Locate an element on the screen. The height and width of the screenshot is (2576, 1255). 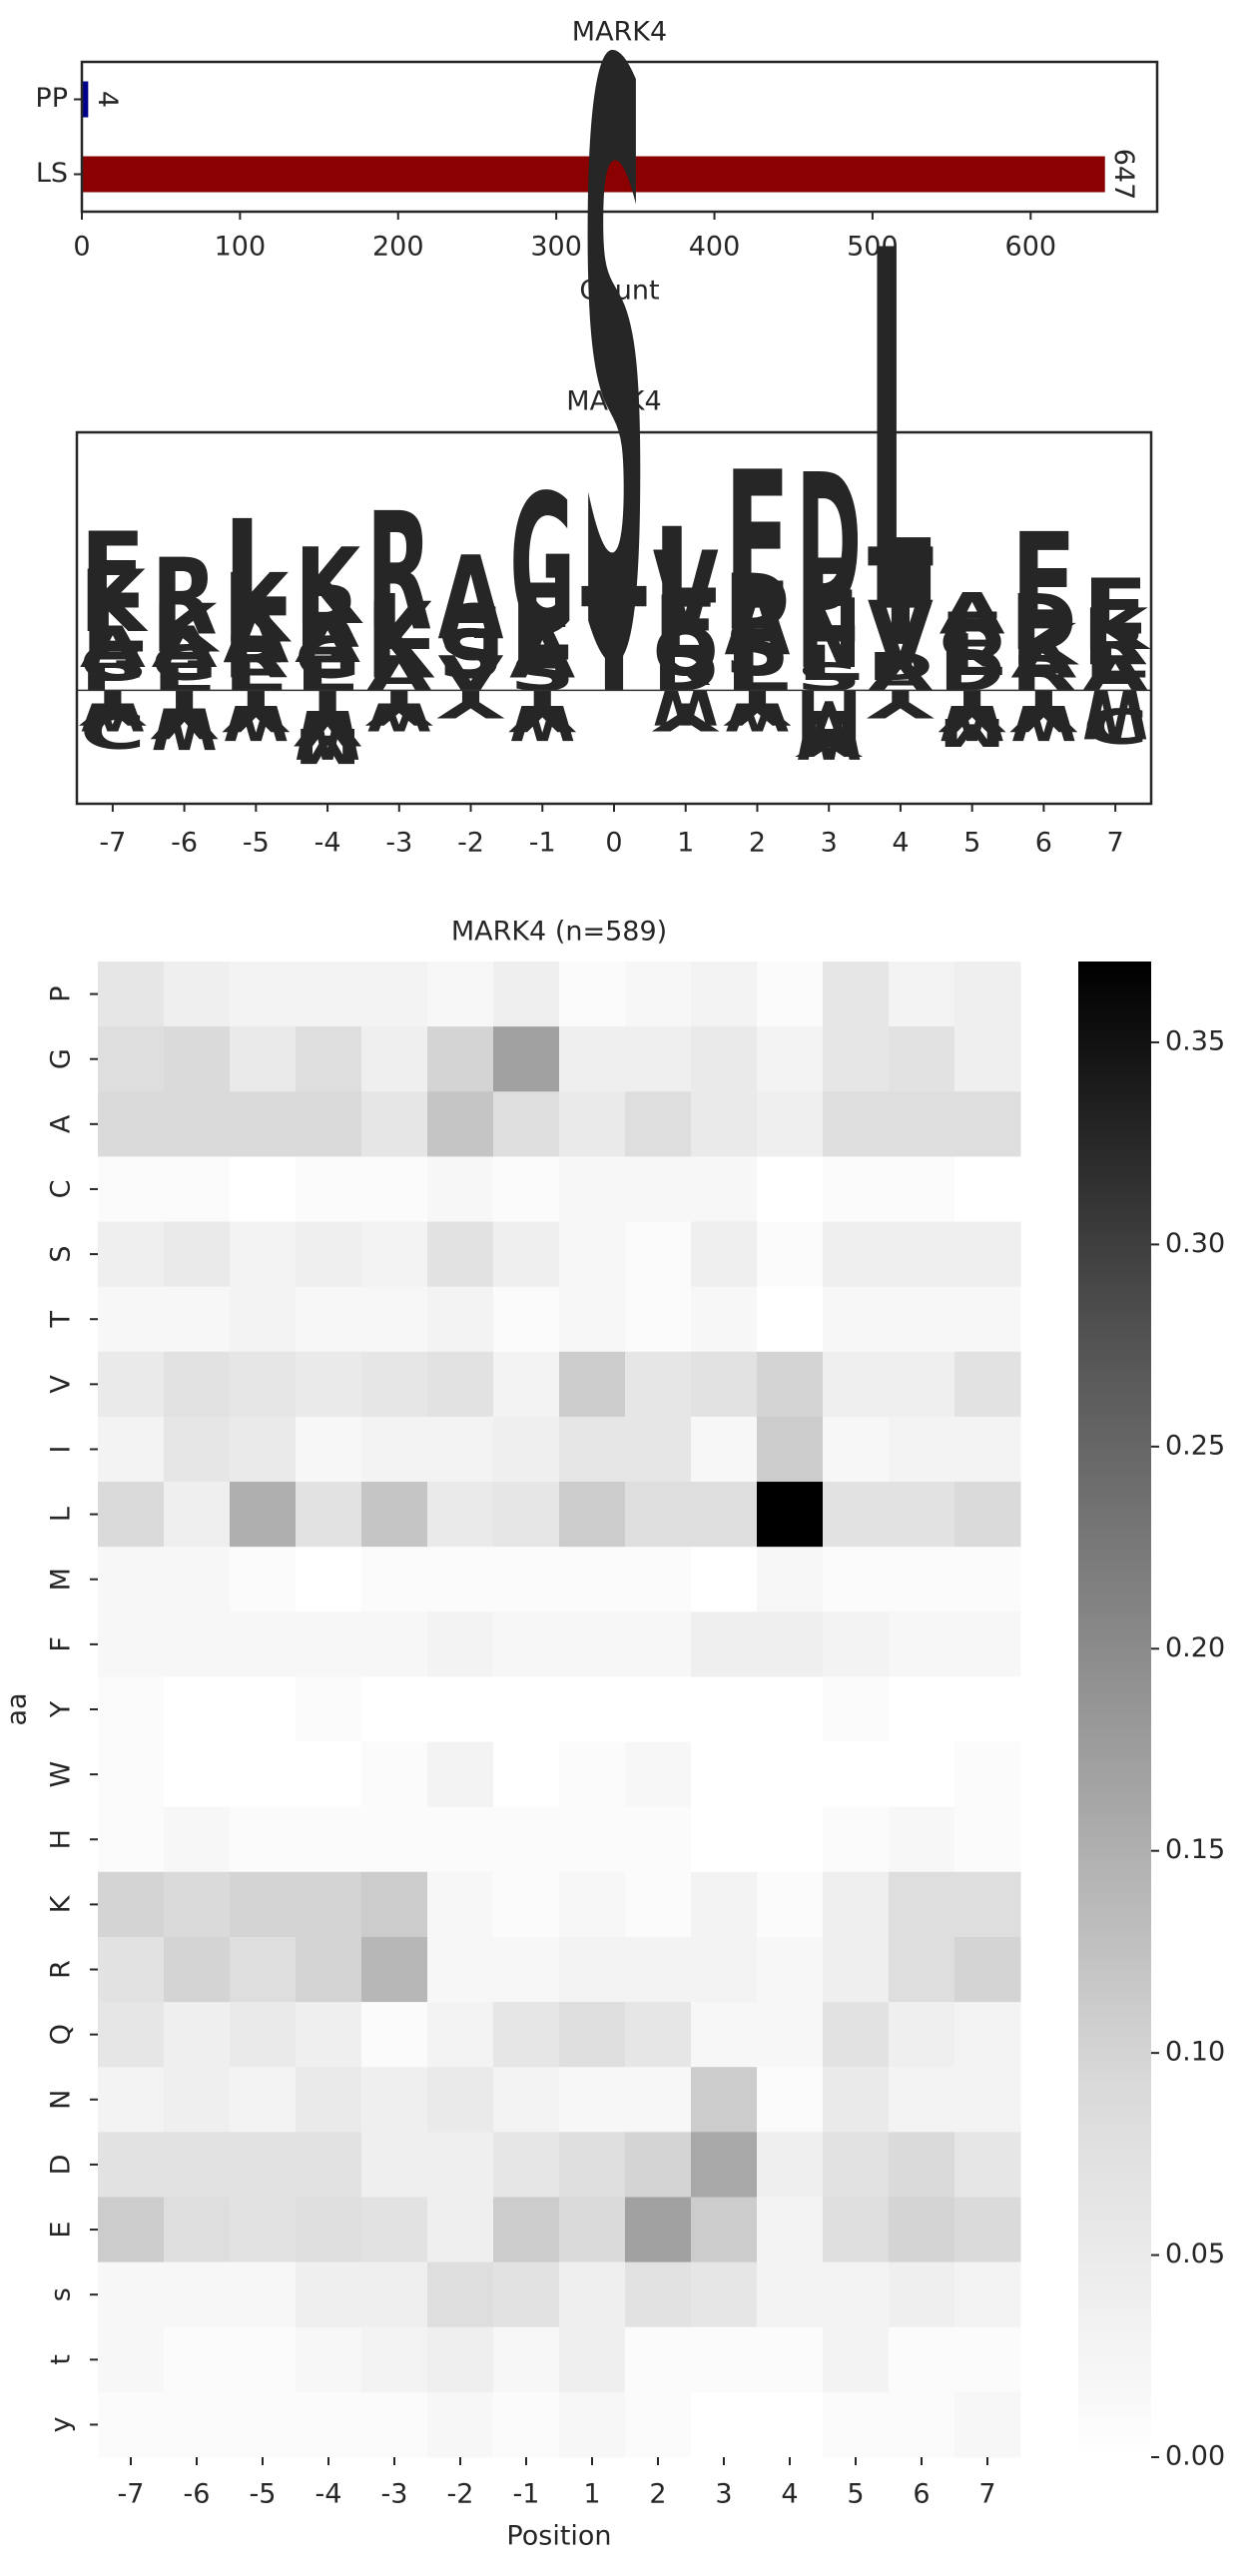
logo-letter: K is located at coordinates (115, 603).